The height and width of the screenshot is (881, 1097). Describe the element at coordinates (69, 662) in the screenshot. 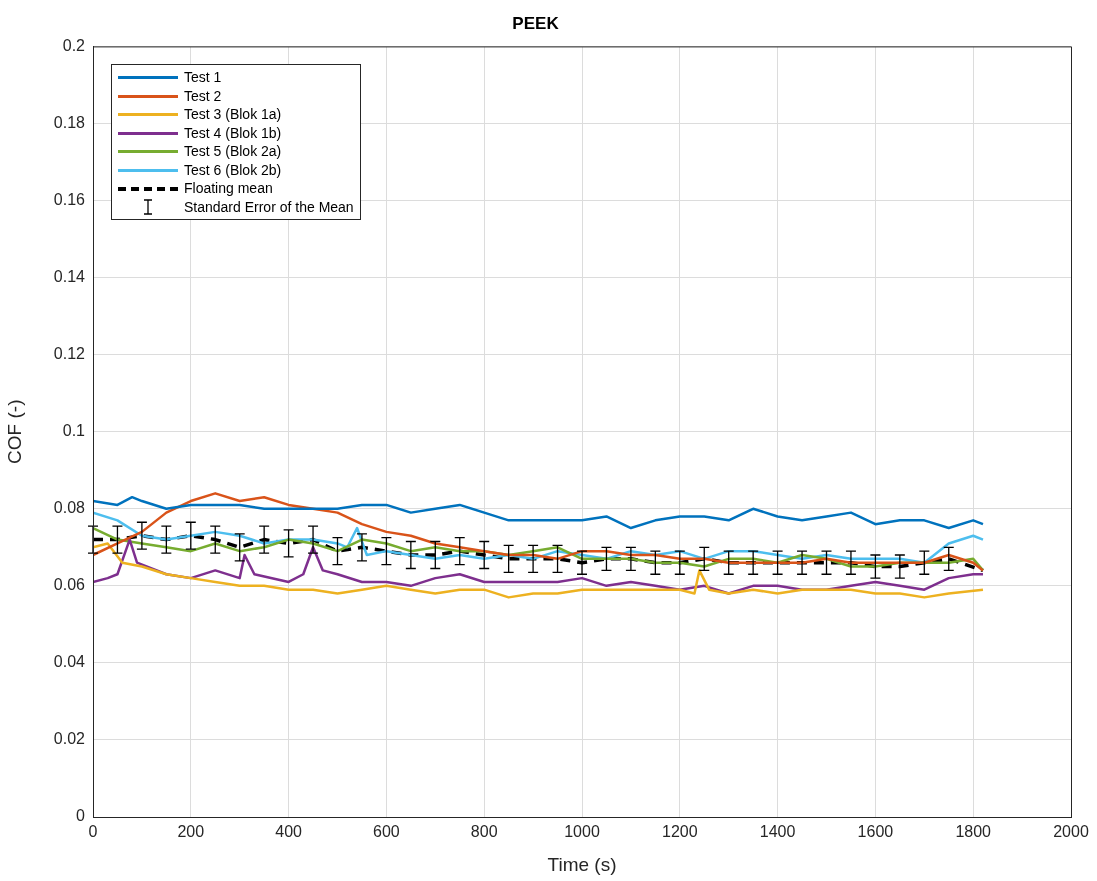

I see `y-tick-label: 0.04` at that location.